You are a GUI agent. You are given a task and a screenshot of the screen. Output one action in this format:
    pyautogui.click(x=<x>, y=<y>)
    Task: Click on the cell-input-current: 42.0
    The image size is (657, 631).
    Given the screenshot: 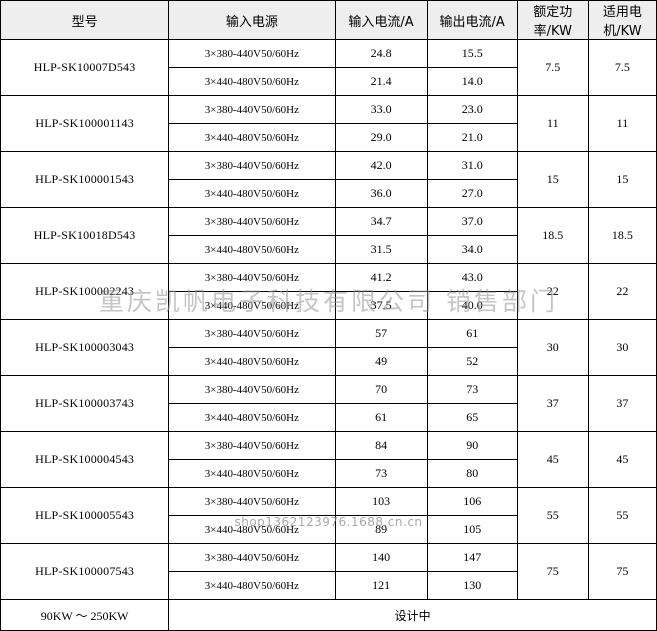 What is the action you would take?
    pyautogui.click(x=381, y=165)
    